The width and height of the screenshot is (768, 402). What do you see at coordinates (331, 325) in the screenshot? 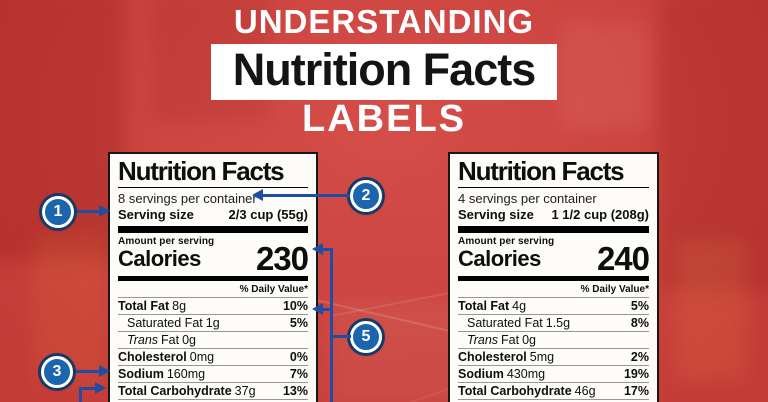
I see `callout-5-bracket-vertical-line` at bounding box center [331, 325].